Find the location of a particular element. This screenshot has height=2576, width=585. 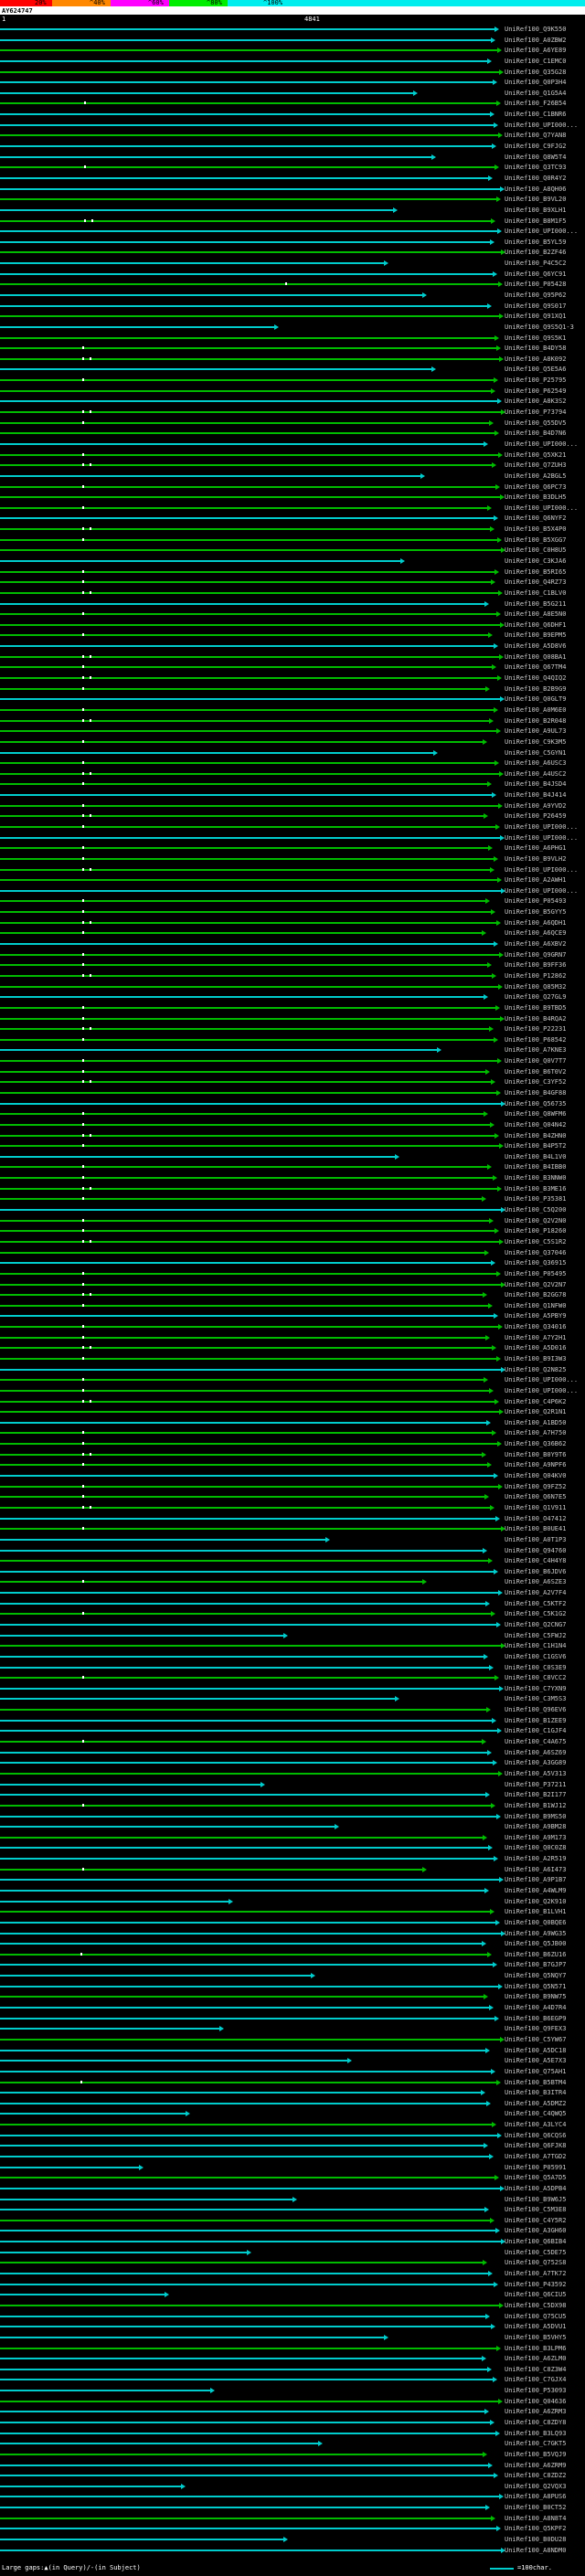

hit-label: UniRef100_Q34016 is located at coordinates (536, 1327).